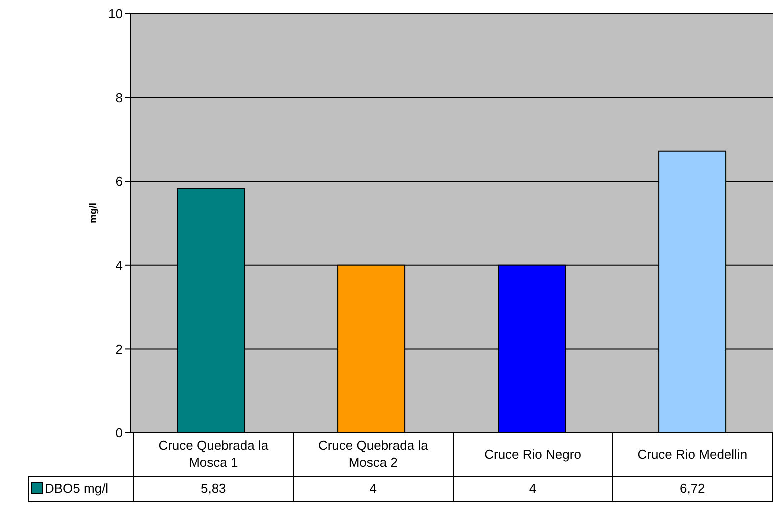 Image resolution: width=773 pixels, height=508 pixels. I want to click on x-tick-label: Cruce Rio Negro, so click(533, 454).